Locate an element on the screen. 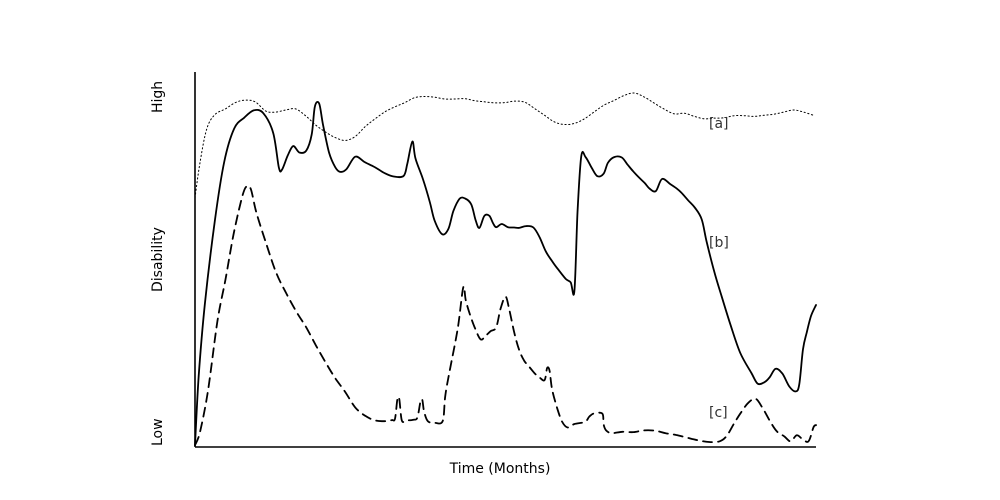 This screenshot has width=1000, height=500. x-axis-label: Time (Months) is located at coordinates (500, 469).